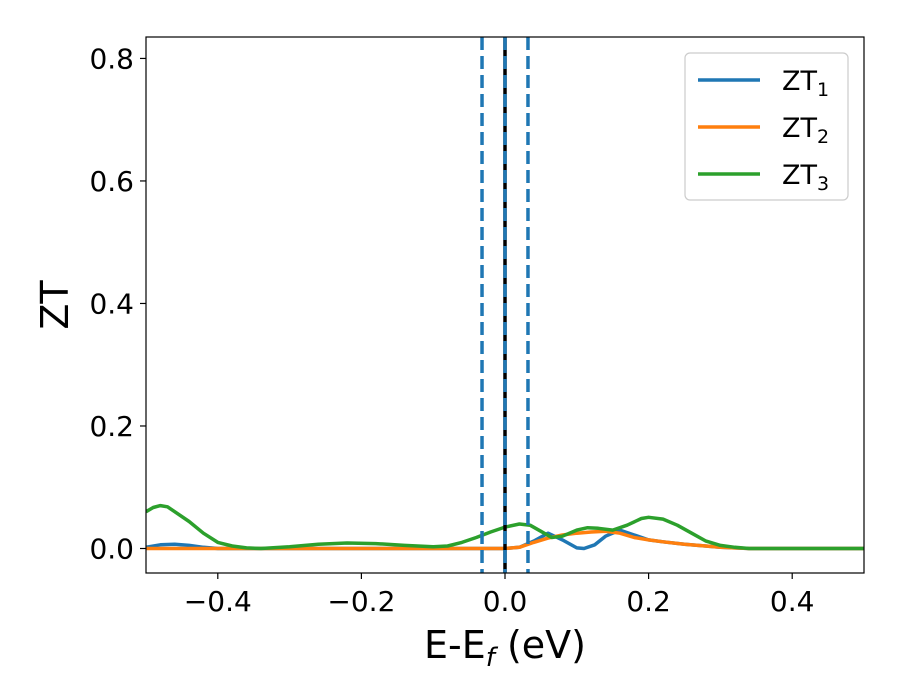  What do you see at coordinates (111, 303) in the screenshot?
I see `y-tick-label: 0.4` at bounding box center [111, 303].